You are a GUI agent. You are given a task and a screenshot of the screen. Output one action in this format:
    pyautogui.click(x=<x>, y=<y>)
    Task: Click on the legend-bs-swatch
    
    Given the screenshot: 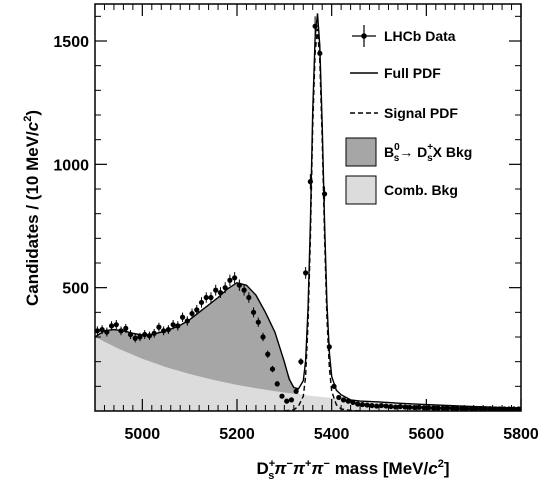 What is the action you would take?
    pyautogui.click(x=361, y=152)
    